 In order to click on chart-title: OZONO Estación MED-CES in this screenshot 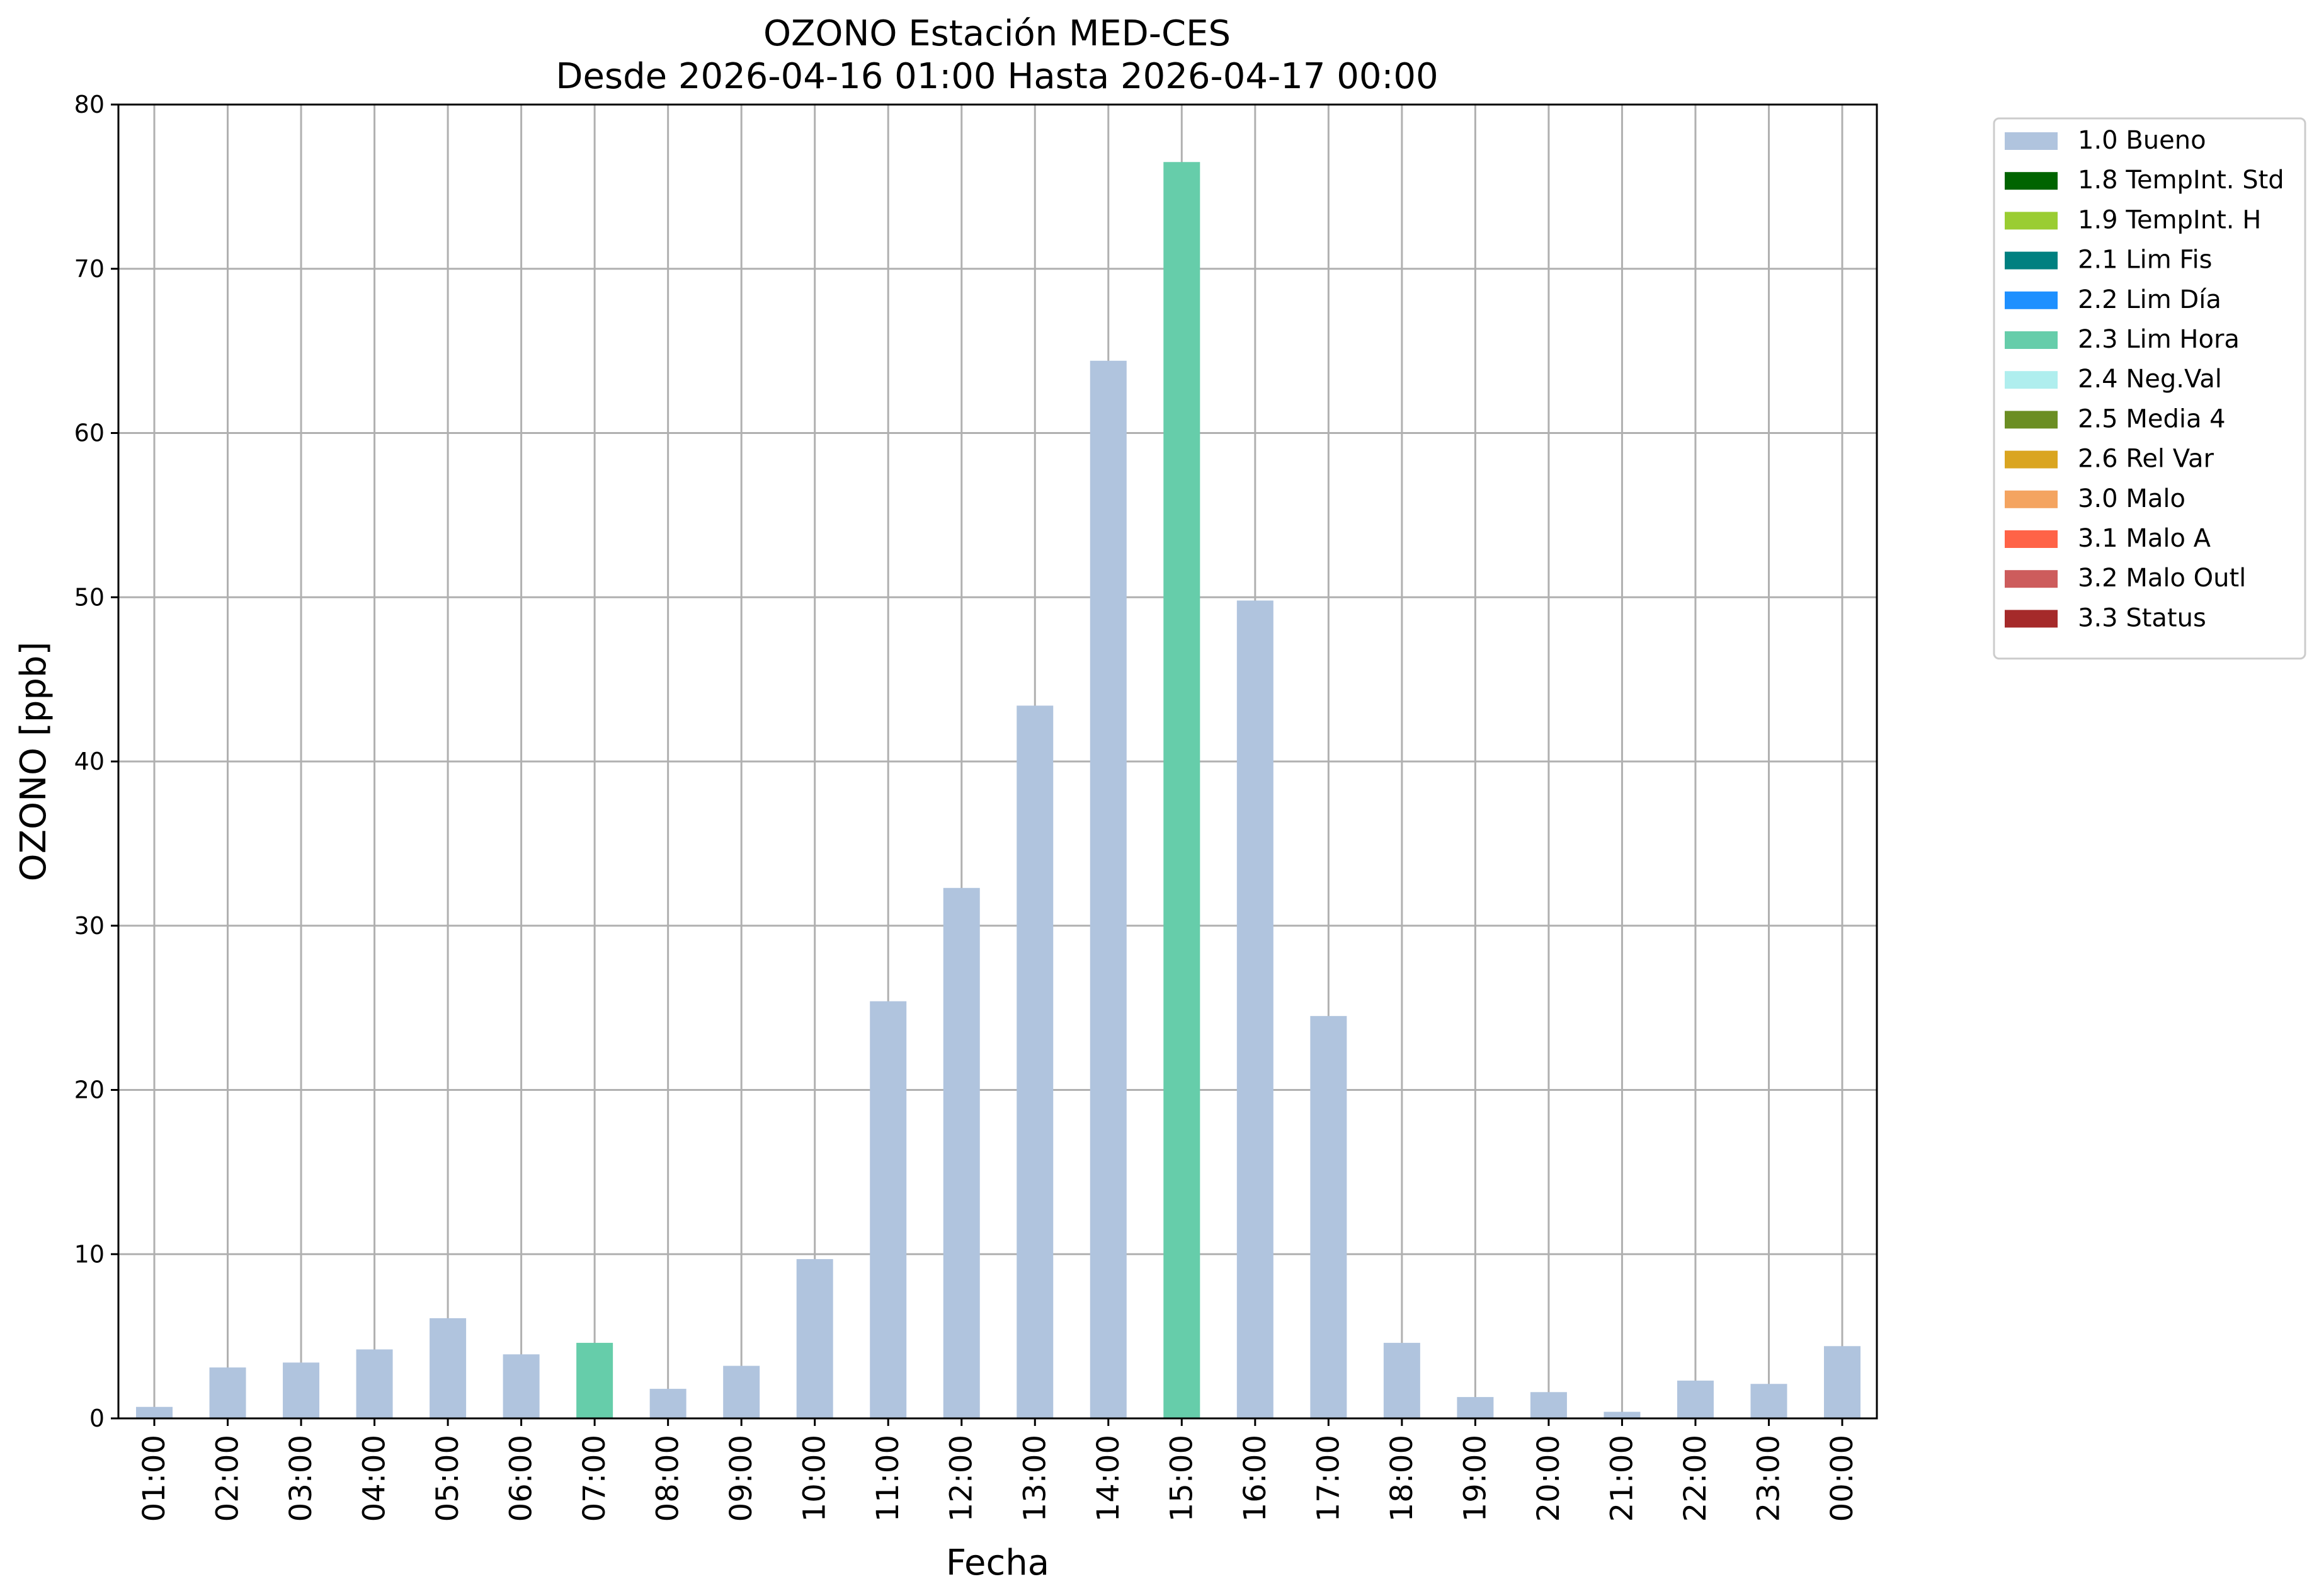, I will do `click(997, 33)`.